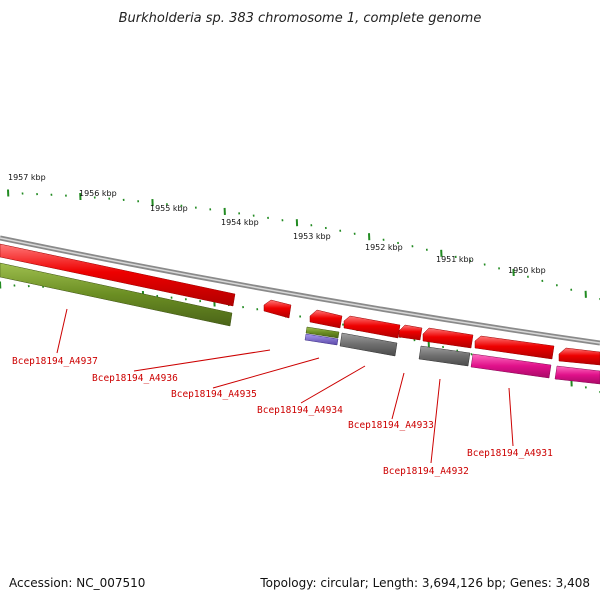  I want to click on accession-text: Accession: NC_007510, so click(77, 583).